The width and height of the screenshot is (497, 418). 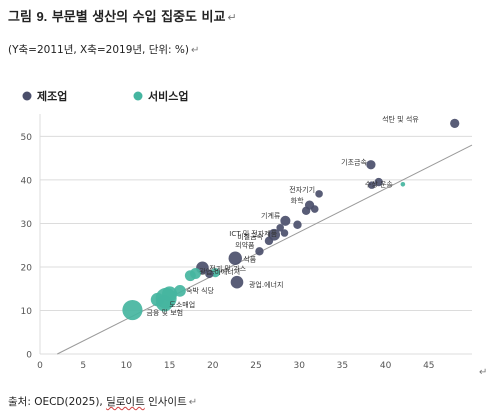 What do you see at coordinates (168, 96) in the screenshot?
I see `legend-label: 서비스업` at bounding box center [168, 96].